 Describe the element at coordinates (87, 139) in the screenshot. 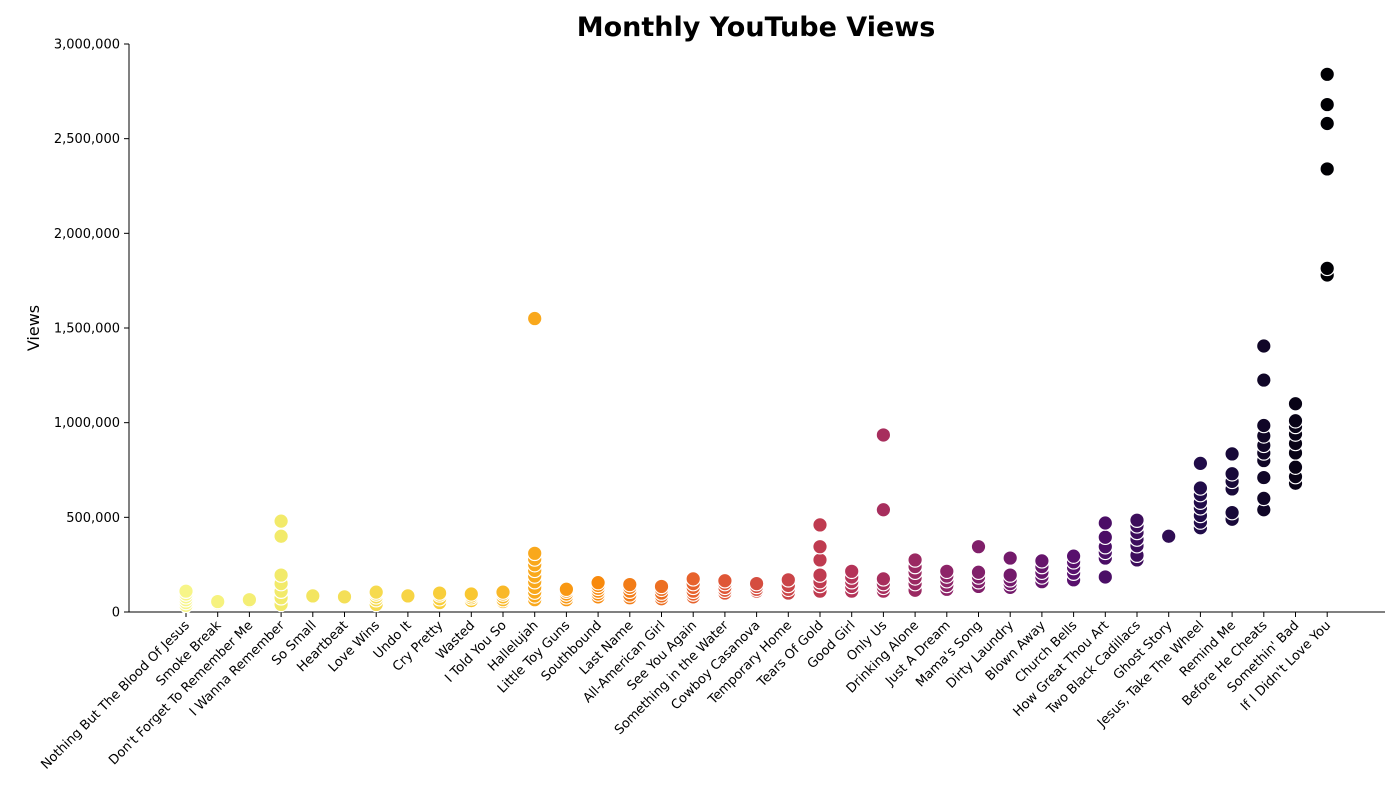

I see `y-tick-label: 2,500,000` at that location.